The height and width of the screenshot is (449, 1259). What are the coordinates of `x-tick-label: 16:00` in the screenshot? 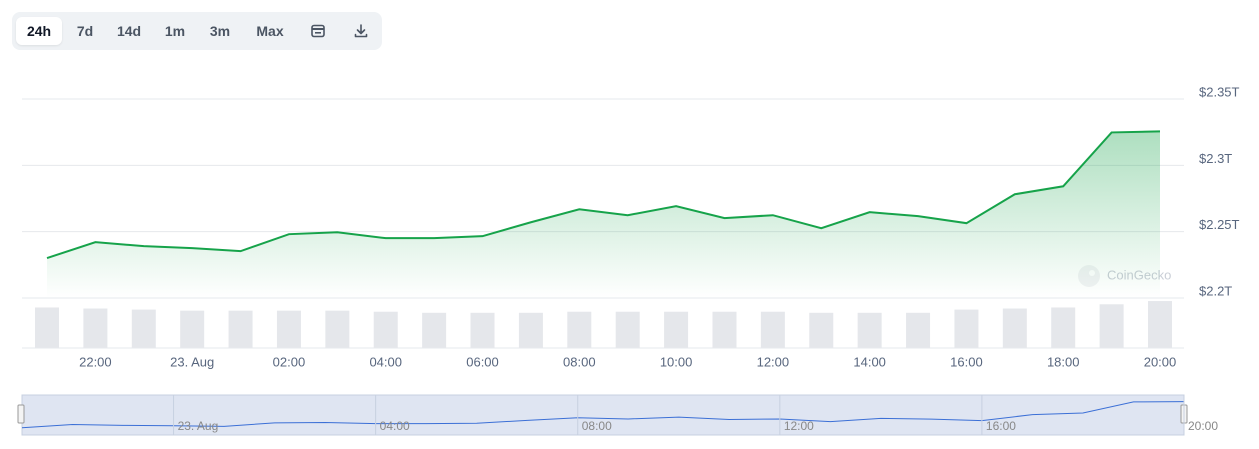 It's located at (966, 361).